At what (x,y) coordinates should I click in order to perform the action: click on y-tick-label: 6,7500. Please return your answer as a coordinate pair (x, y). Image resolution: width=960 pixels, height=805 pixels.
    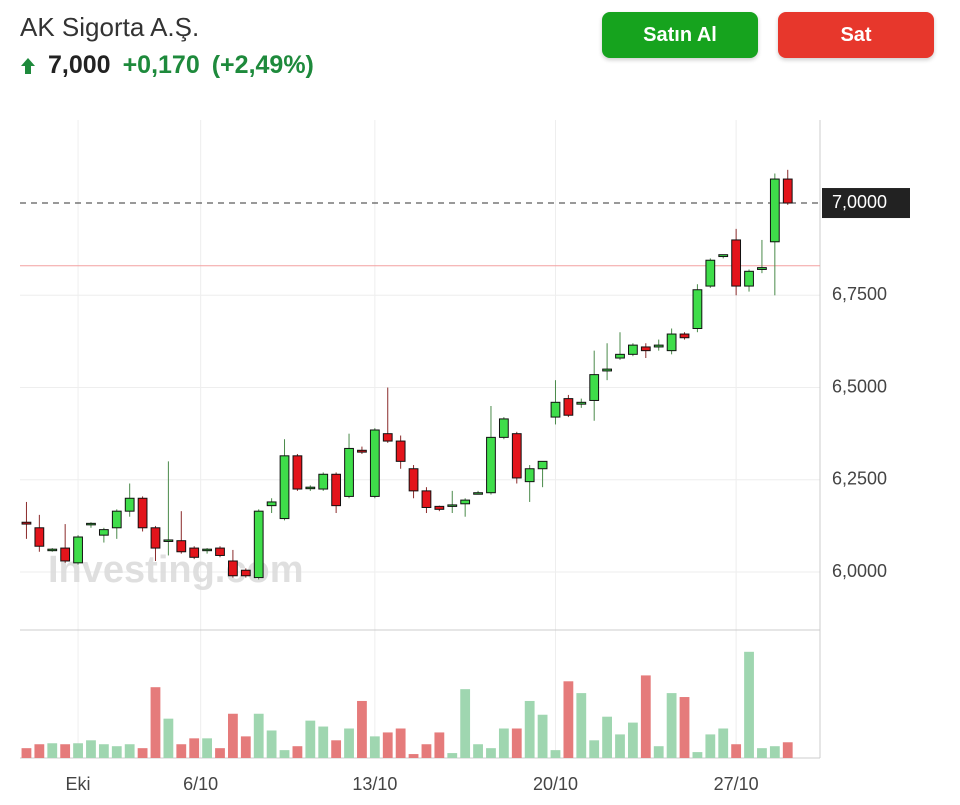
    Looking at the image, I should click on (859, 294).